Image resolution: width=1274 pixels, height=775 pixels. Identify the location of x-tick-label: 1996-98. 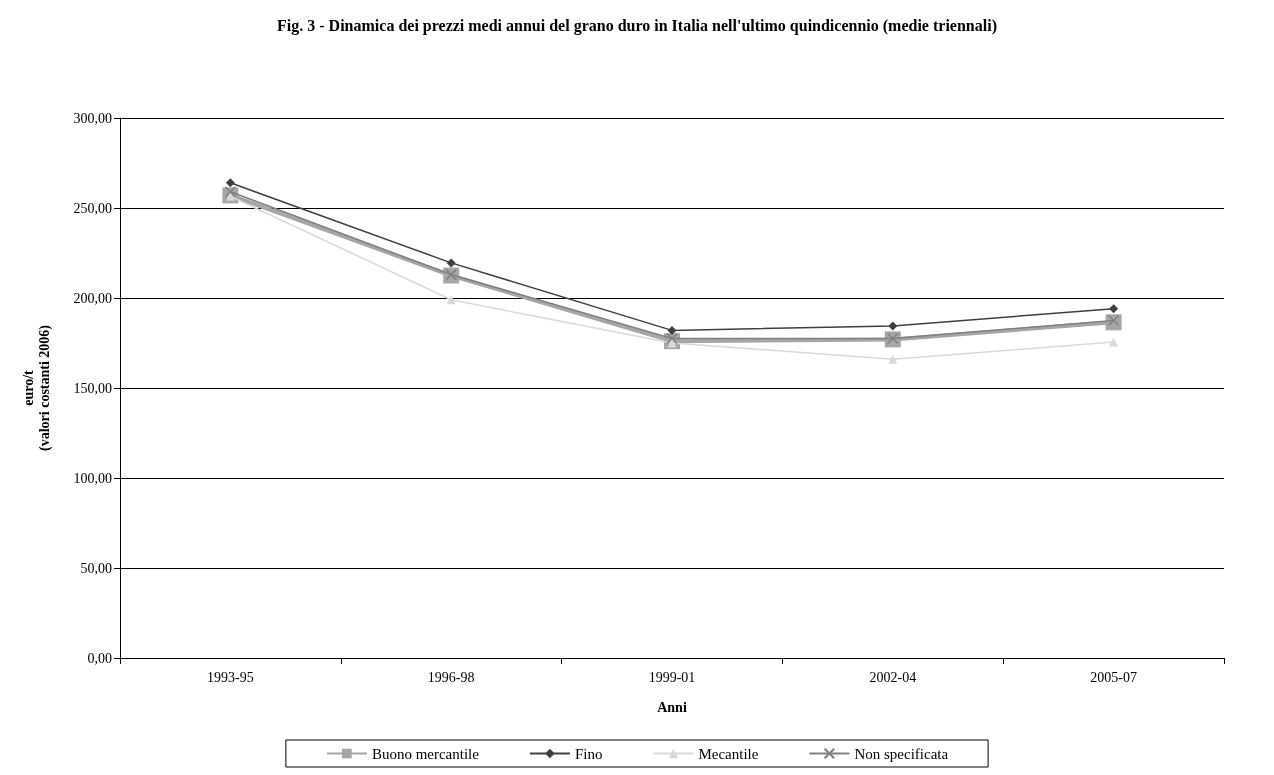
(451, 677).